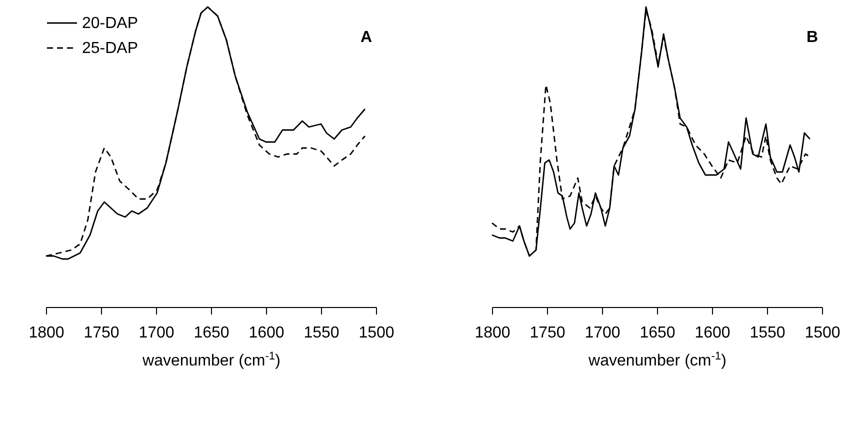 This screenshot has height=437, width=848. What do you see at coordinates (110, 23) in the screenshot?
I see `legend-label: 20-DAP` at bounding box center [110, 23].